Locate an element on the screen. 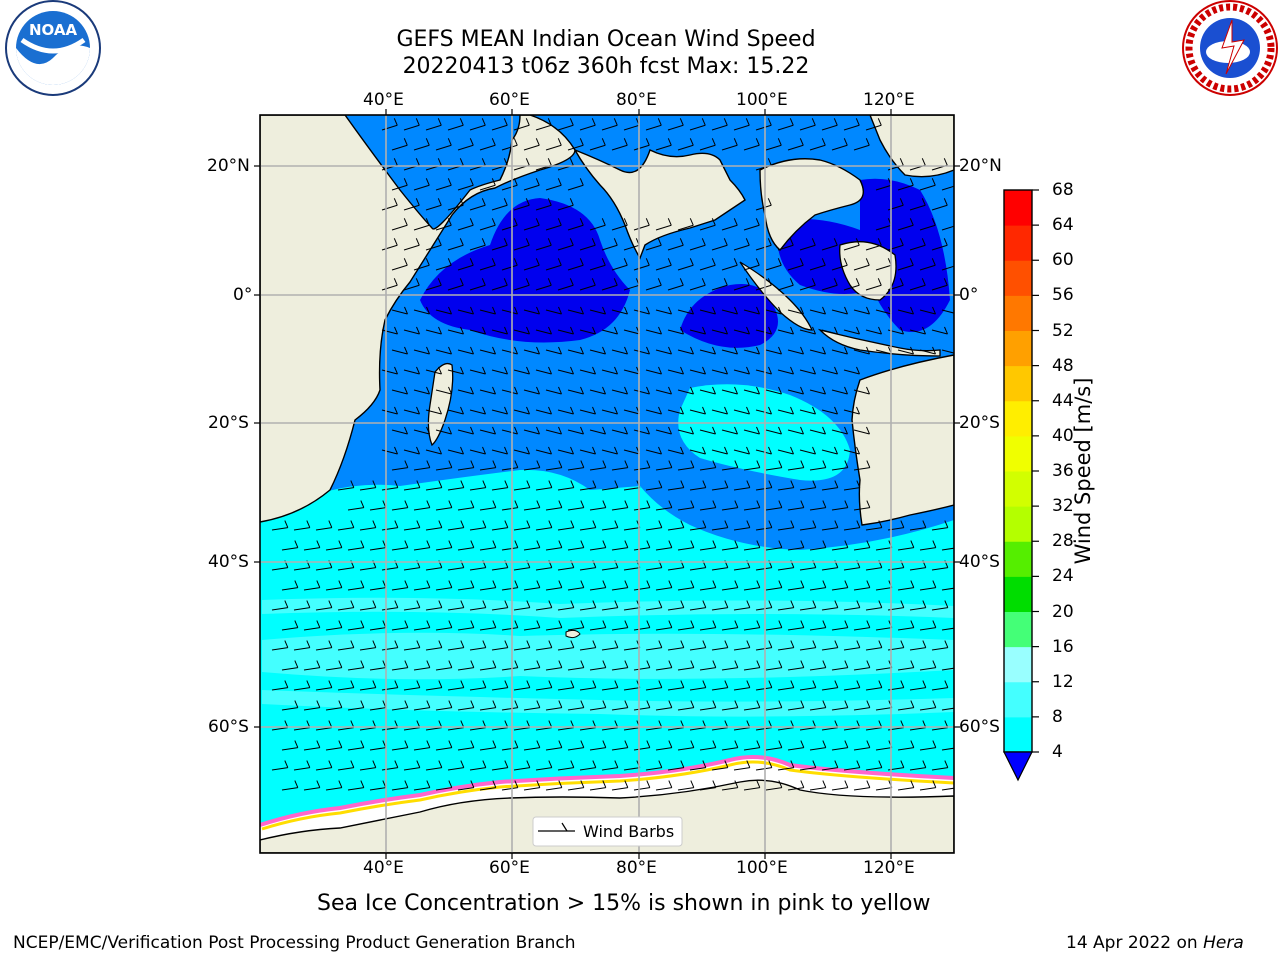 The image size is (1280, 960). legend-label: Wind Barbs is located at coordinates (628, 831).